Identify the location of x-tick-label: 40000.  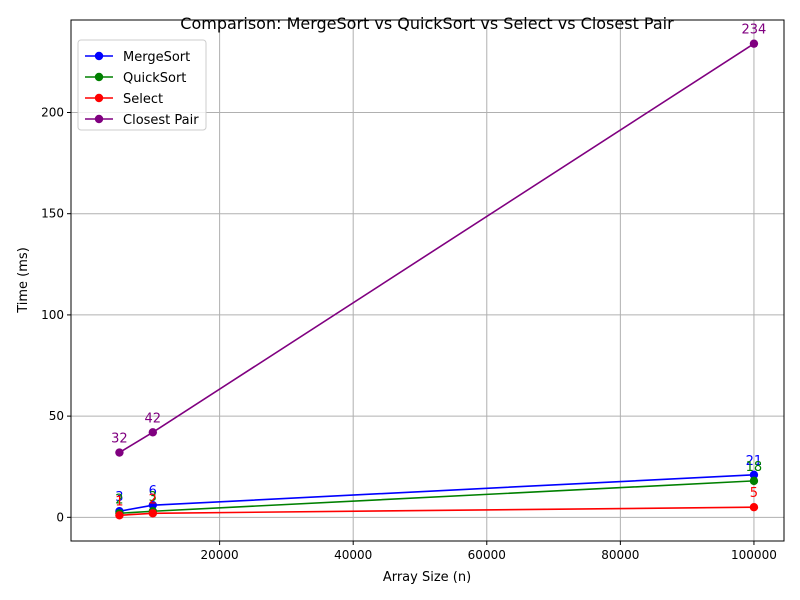
(353, 555).